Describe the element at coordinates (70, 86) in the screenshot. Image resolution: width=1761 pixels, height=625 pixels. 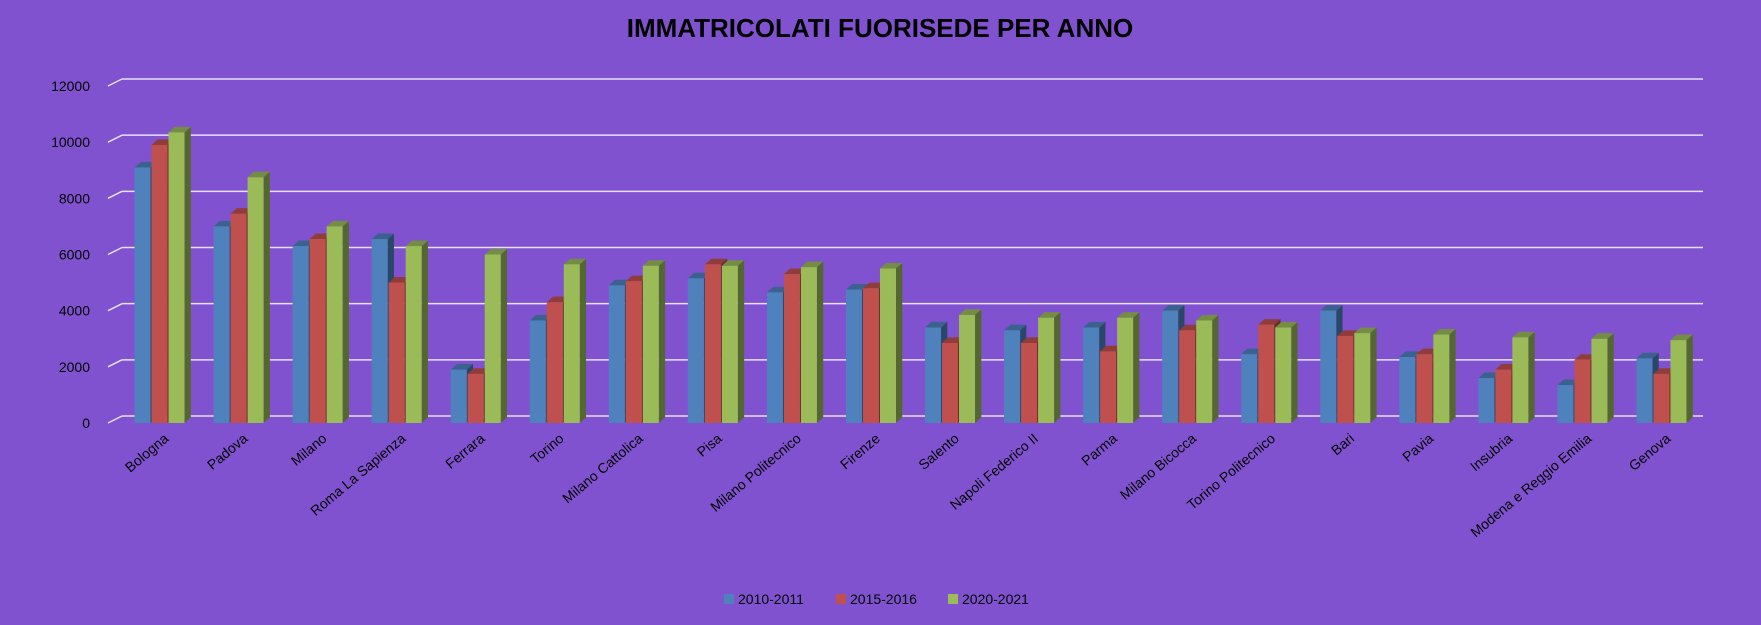
I see `y-tick-label: 12000` at that location.